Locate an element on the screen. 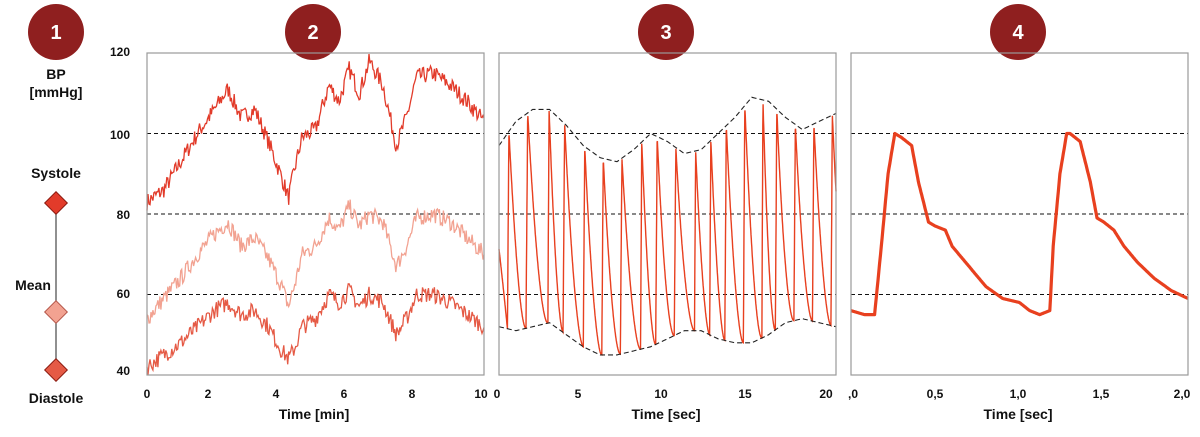 This screenshot has height=437, width=1200. legend: BP [mmHg] Systole Mean Diastole is located at coordinates (49, 236).